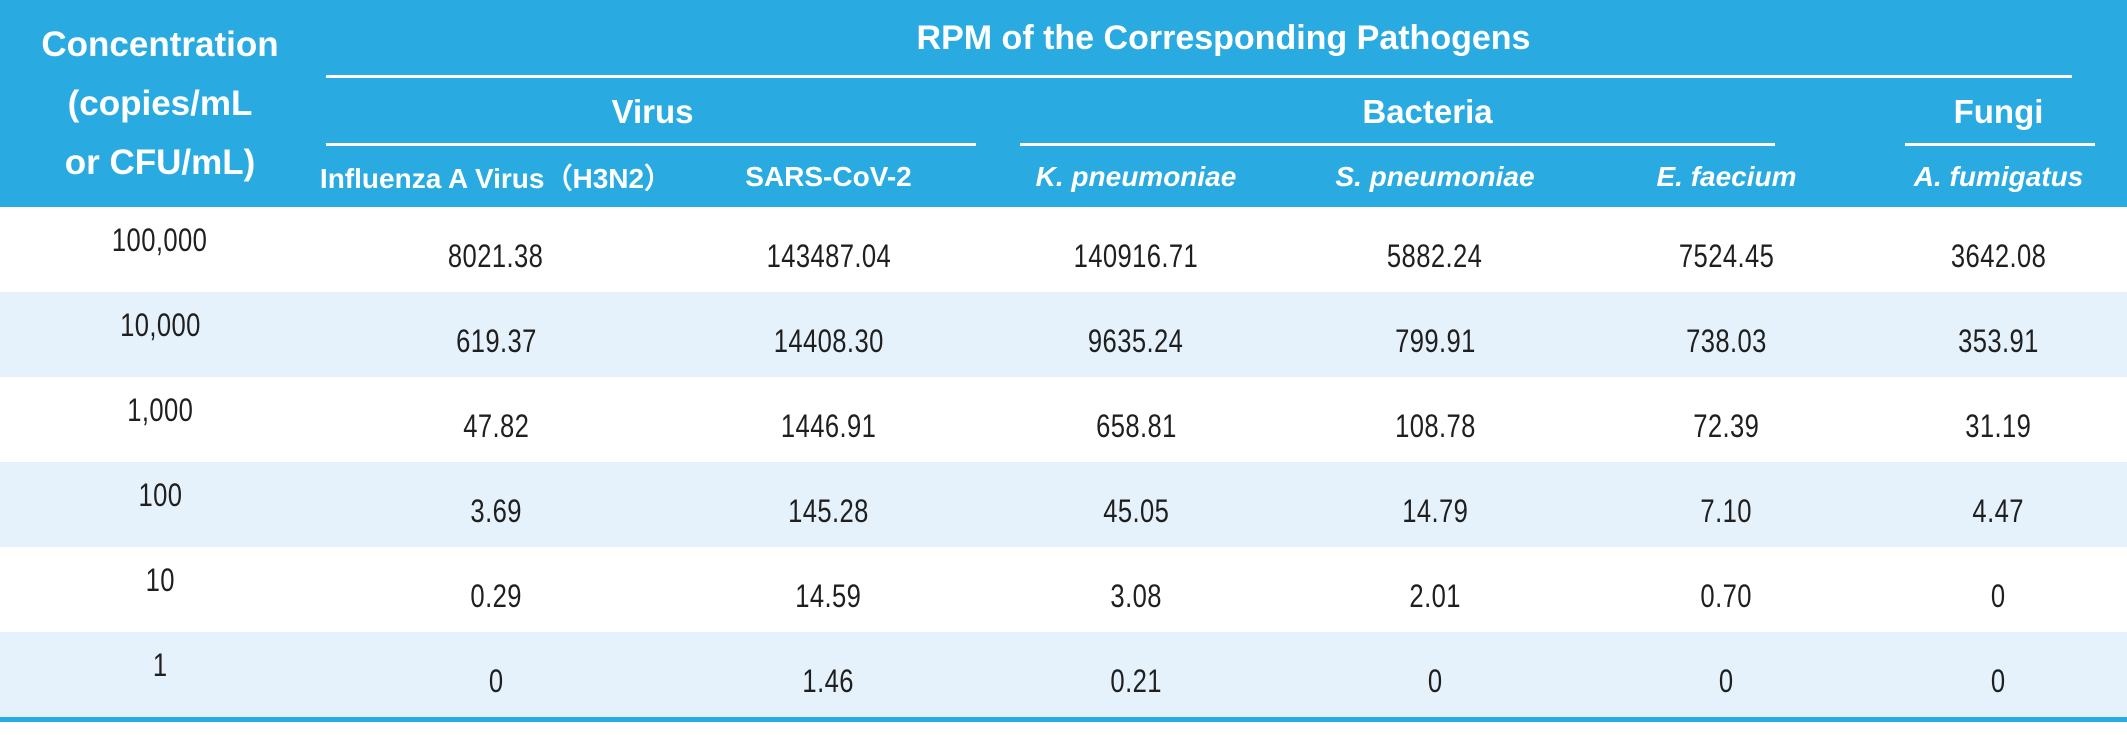  I want to click on concentration-header-line3: or CFU/mL), so click(160, 162).